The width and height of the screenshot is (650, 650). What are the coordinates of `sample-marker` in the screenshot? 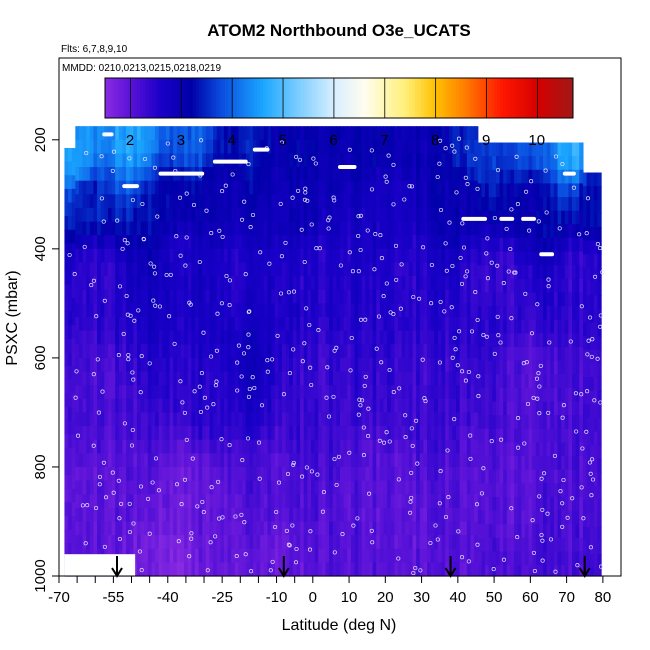 It's located at (211, 487).